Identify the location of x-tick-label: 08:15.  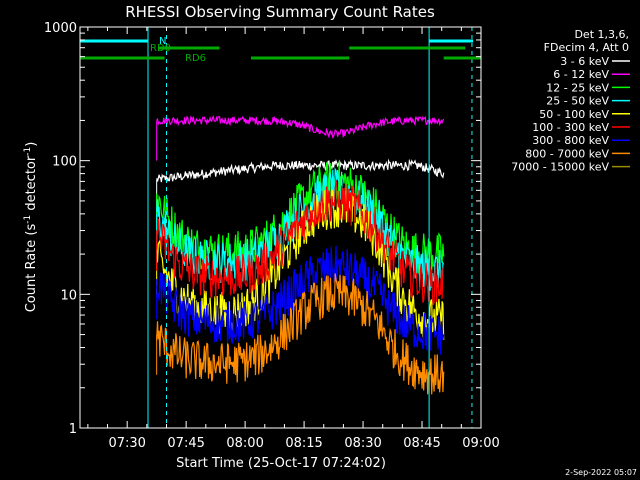
(303, 443).